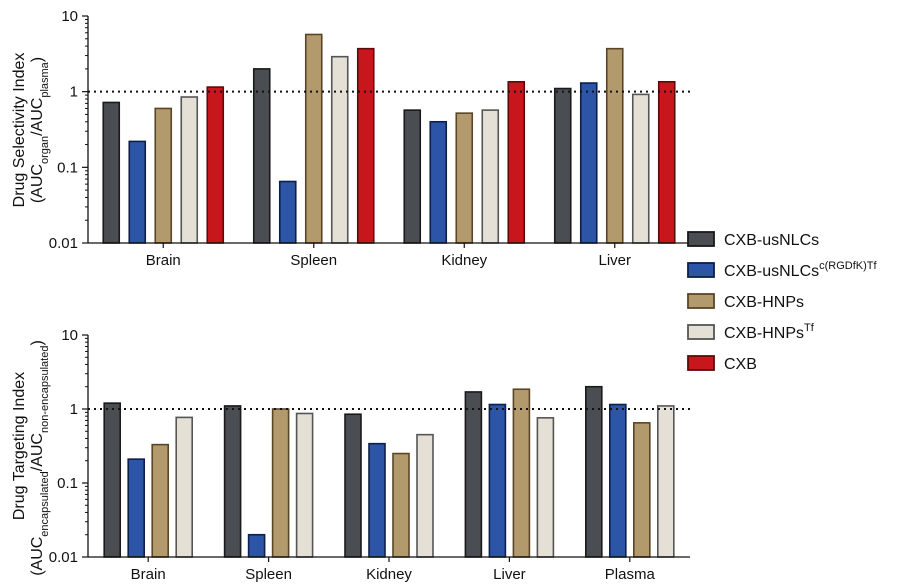 Image resolution: width=906 pixels, height=585 pixels. Describe the element at coordinates (67, 483) in the screenshot. I see `targeting-ytick-label: 0.1` at that location.